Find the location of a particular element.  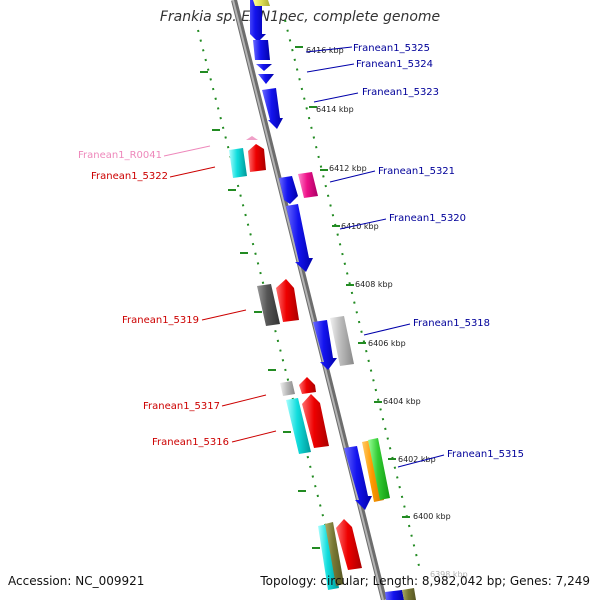

gene-label: Franean1_5315 is located at coordinates (485, 454).